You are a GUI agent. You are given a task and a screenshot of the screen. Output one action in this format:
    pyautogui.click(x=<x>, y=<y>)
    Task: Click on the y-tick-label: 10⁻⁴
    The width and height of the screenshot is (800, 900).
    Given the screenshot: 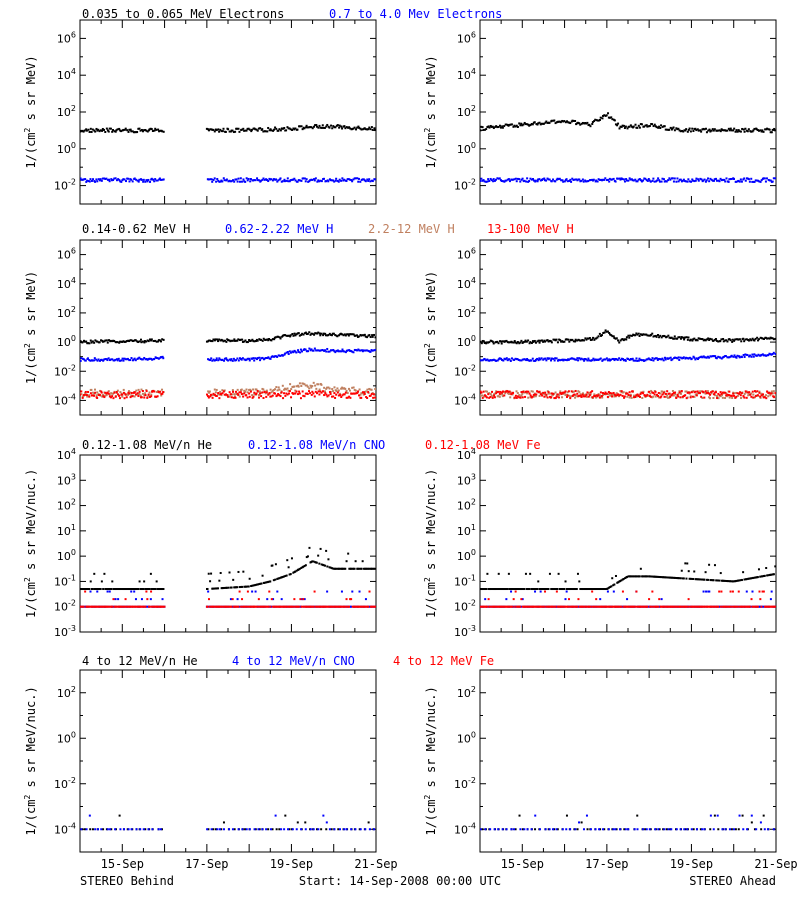 What is the action you would take?
    pyautogui.click(x=465, y=399)
    